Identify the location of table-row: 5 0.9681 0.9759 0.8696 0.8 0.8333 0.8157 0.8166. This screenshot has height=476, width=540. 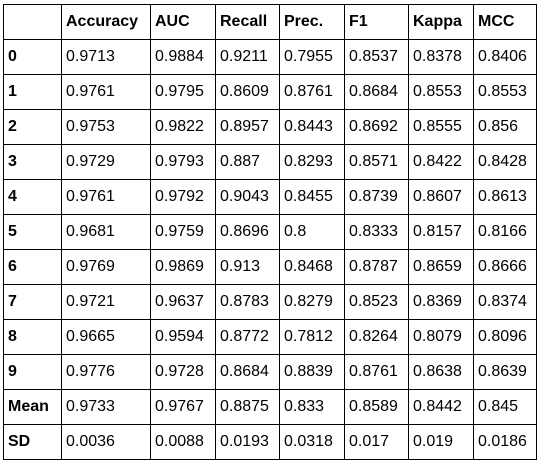
(270, 232).